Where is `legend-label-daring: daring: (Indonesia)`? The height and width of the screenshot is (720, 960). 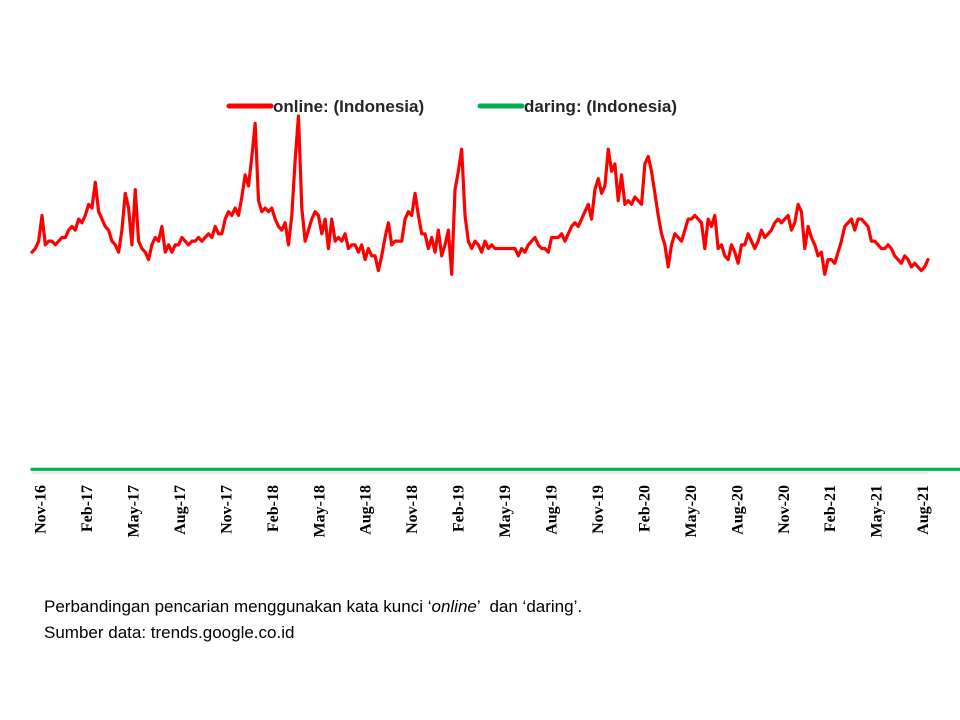
legend-label-daring: daring: (Indonesia) is located at coordinates (600, 106).